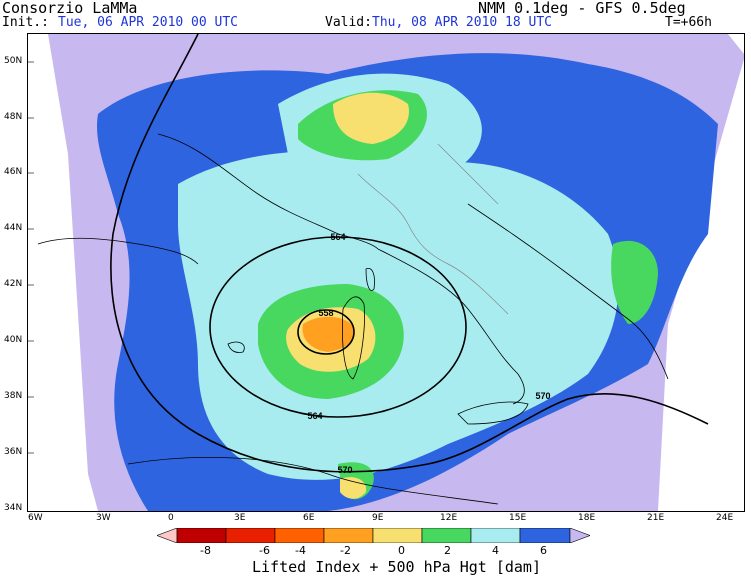 The image size is (751, 580). I want to click on lon-label: 3W, so click(103, 518).